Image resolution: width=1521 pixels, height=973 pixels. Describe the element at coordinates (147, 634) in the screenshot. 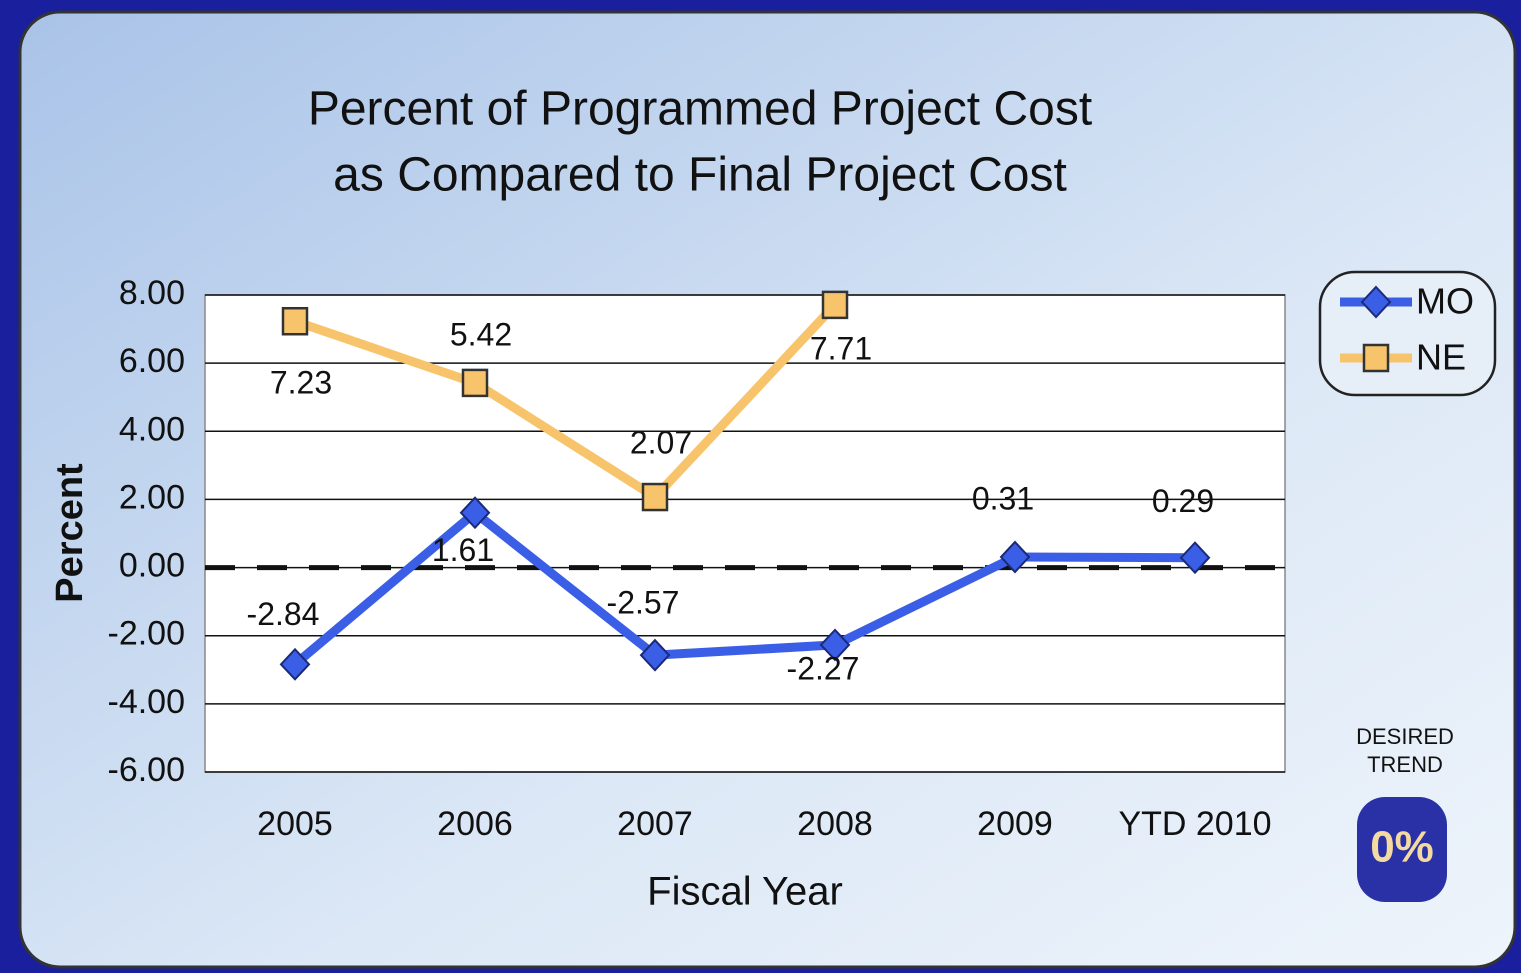

I see `y-tick-label: -2.00` at that location.